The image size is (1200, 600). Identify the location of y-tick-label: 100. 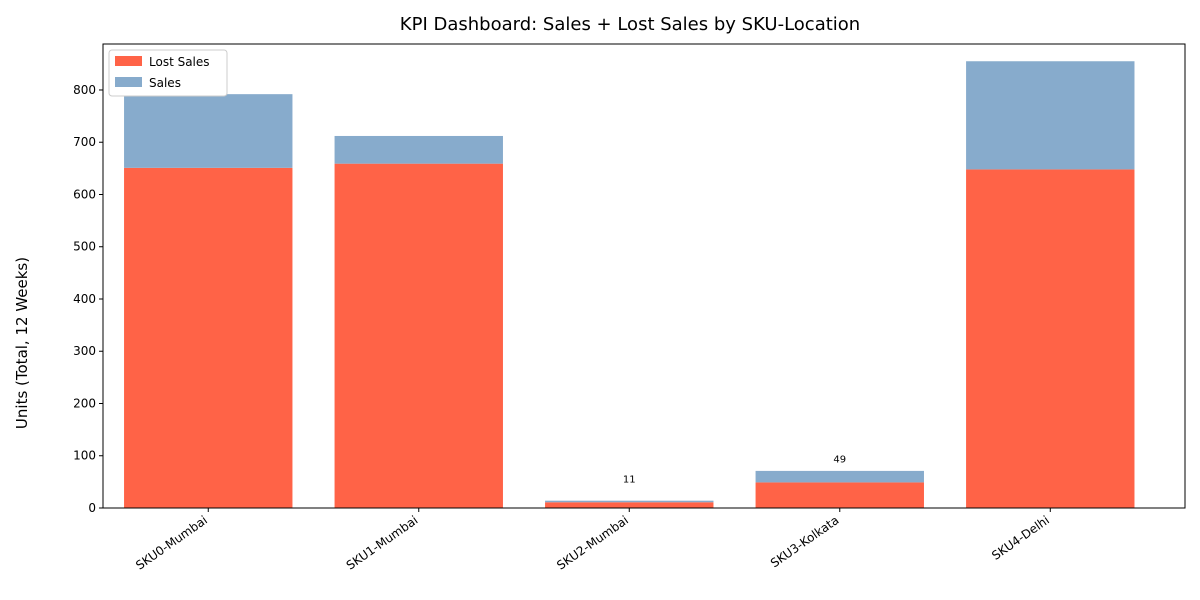
(84, 456).